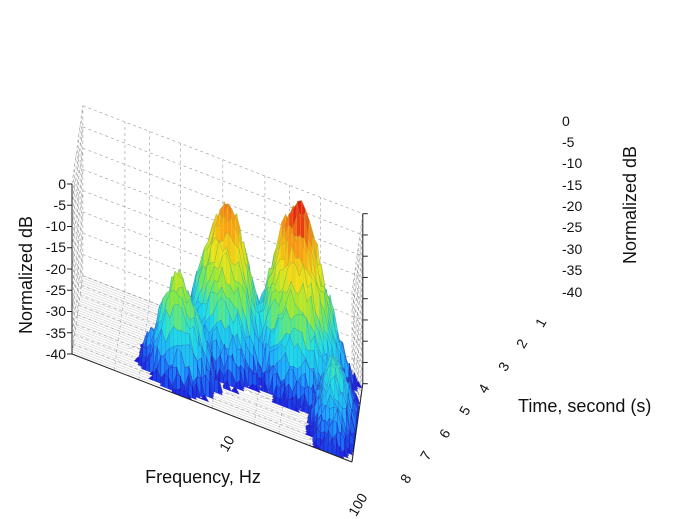 The height and width of the screenshot is (519, 697). Describe the element at coordinates (572, 249) in the screenshot. I see `right-z-tick: -30` at that location.